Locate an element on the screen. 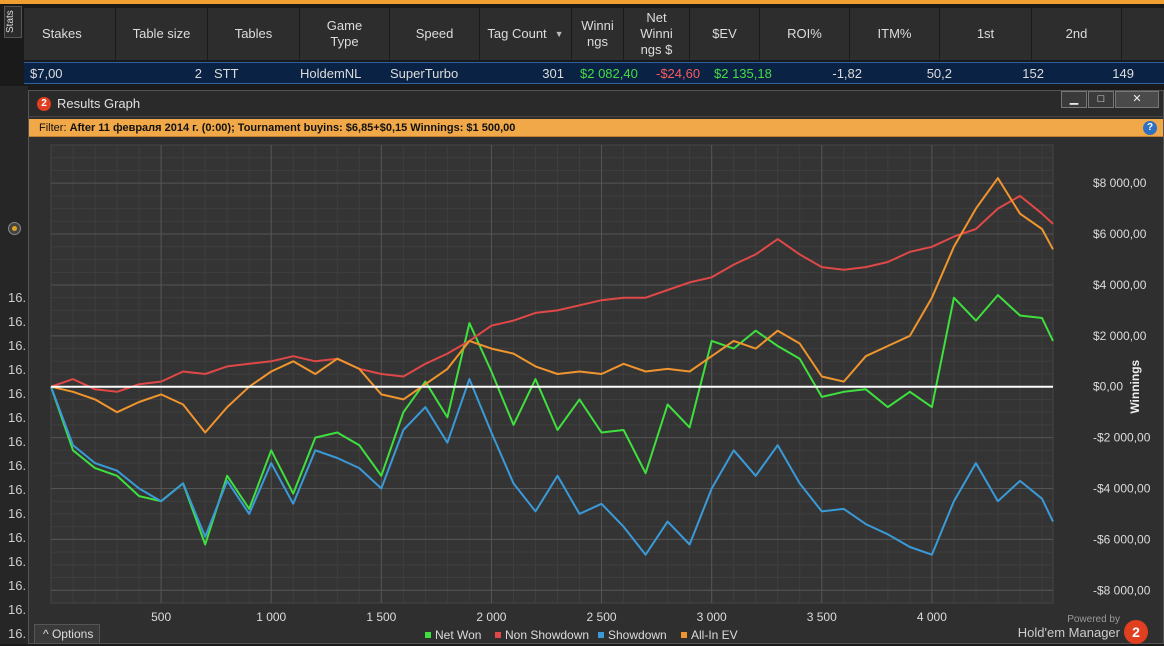  y-axis-label: Winnings is located at coordinates (1135, 386).